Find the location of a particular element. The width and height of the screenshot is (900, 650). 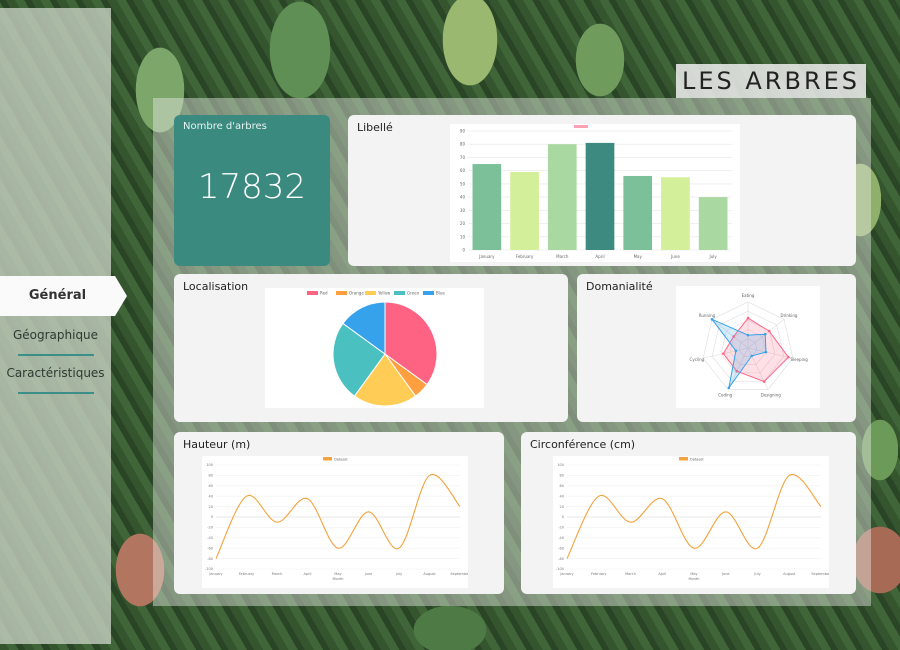

localisation-card: Localisation Red Orange Yellow Green Blue is located at coordinates (371, 348).